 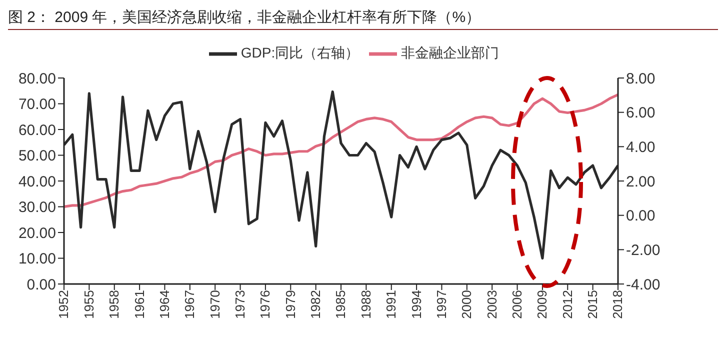 I want to click on y-tick-label: 70.00, so click(x=37, y=105).